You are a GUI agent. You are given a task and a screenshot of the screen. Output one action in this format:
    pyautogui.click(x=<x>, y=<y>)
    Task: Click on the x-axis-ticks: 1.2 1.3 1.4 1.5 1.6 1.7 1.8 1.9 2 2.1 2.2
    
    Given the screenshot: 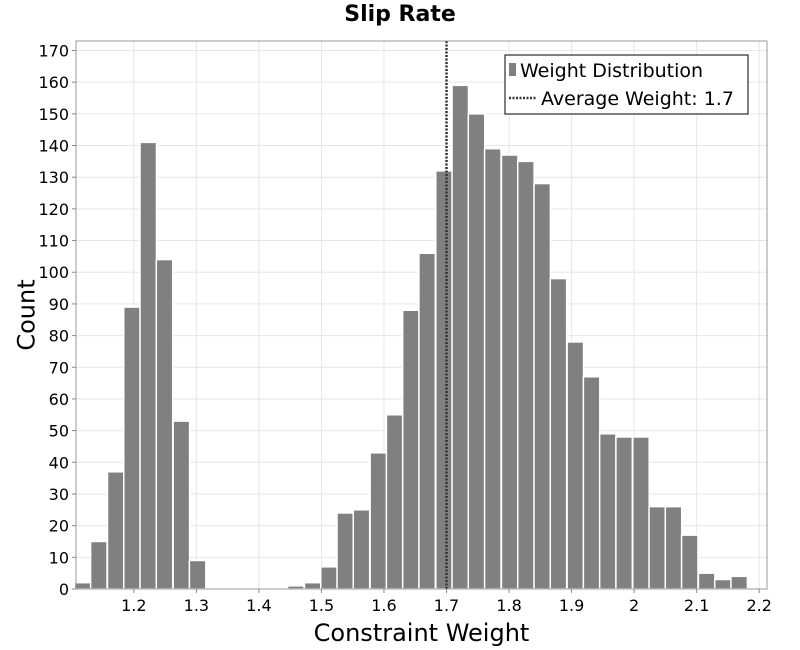 What is the action you would take?
    pyautogui.click(x=446, y=602)
    